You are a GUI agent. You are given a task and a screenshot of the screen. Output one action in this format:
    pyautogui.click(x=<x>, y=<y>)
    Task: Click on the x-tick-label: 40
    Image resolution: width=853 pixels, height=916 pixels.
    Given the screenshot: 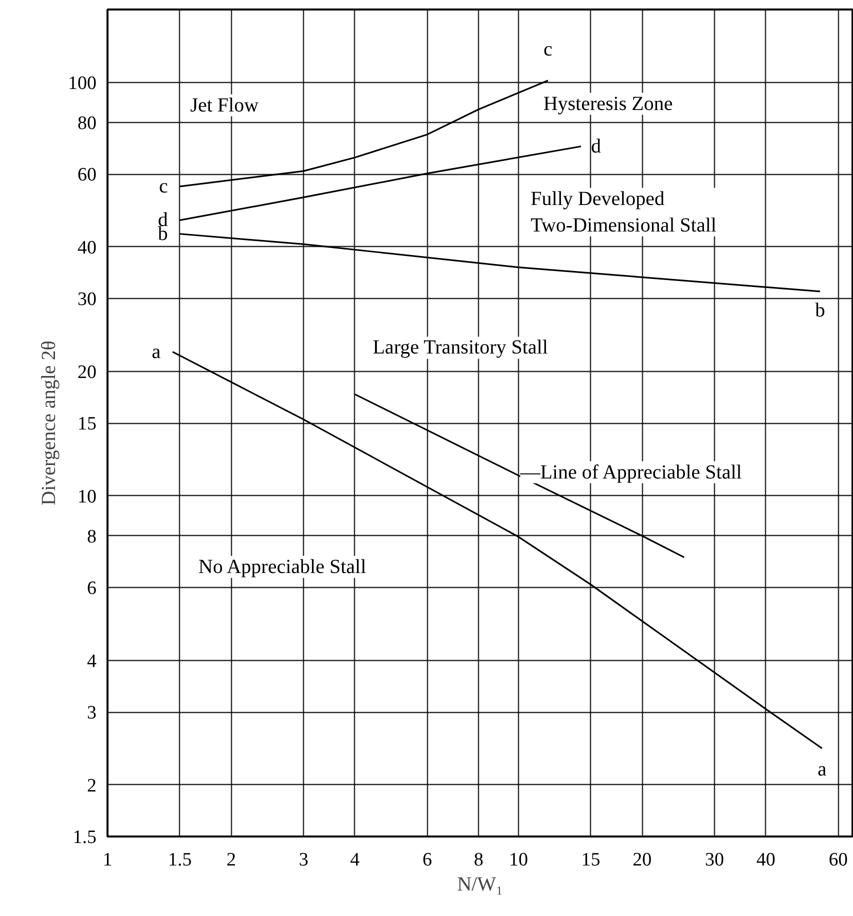 What is the action you would take?
    pyautogui.click(x=766, y=860)
    